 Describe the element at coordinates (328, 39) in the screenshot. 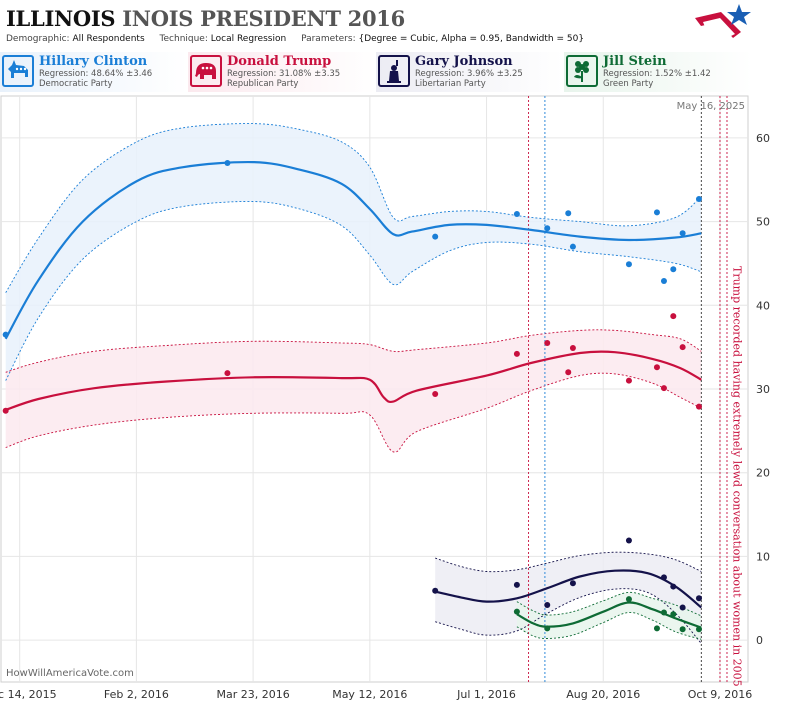

I see `parameters-label: Parameters:` at that location.